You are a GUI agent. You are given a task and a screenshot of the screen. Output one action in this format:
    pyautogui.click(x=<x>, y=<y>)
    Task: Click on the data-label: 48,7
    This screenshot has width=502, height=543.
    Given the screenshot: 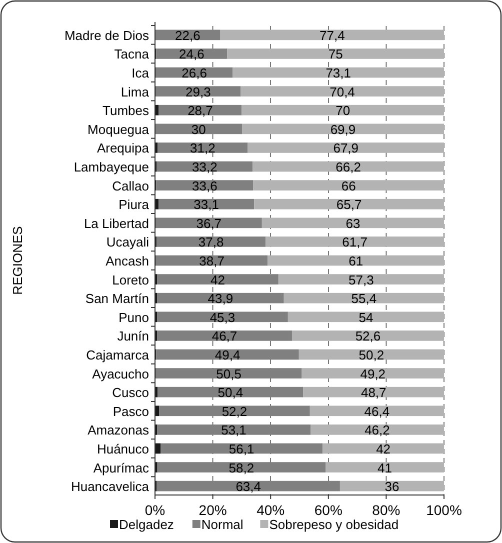 What is the action you would take?
    pyautogui.click(x=373, y=392)
    